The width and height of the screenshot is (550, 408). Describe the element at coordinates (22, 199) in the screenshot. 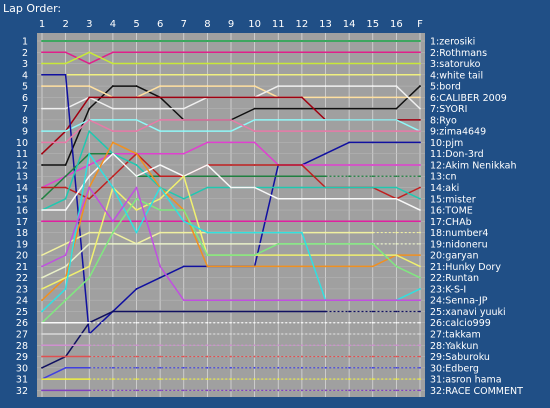

I see `y-tick-label: 15` at that location.